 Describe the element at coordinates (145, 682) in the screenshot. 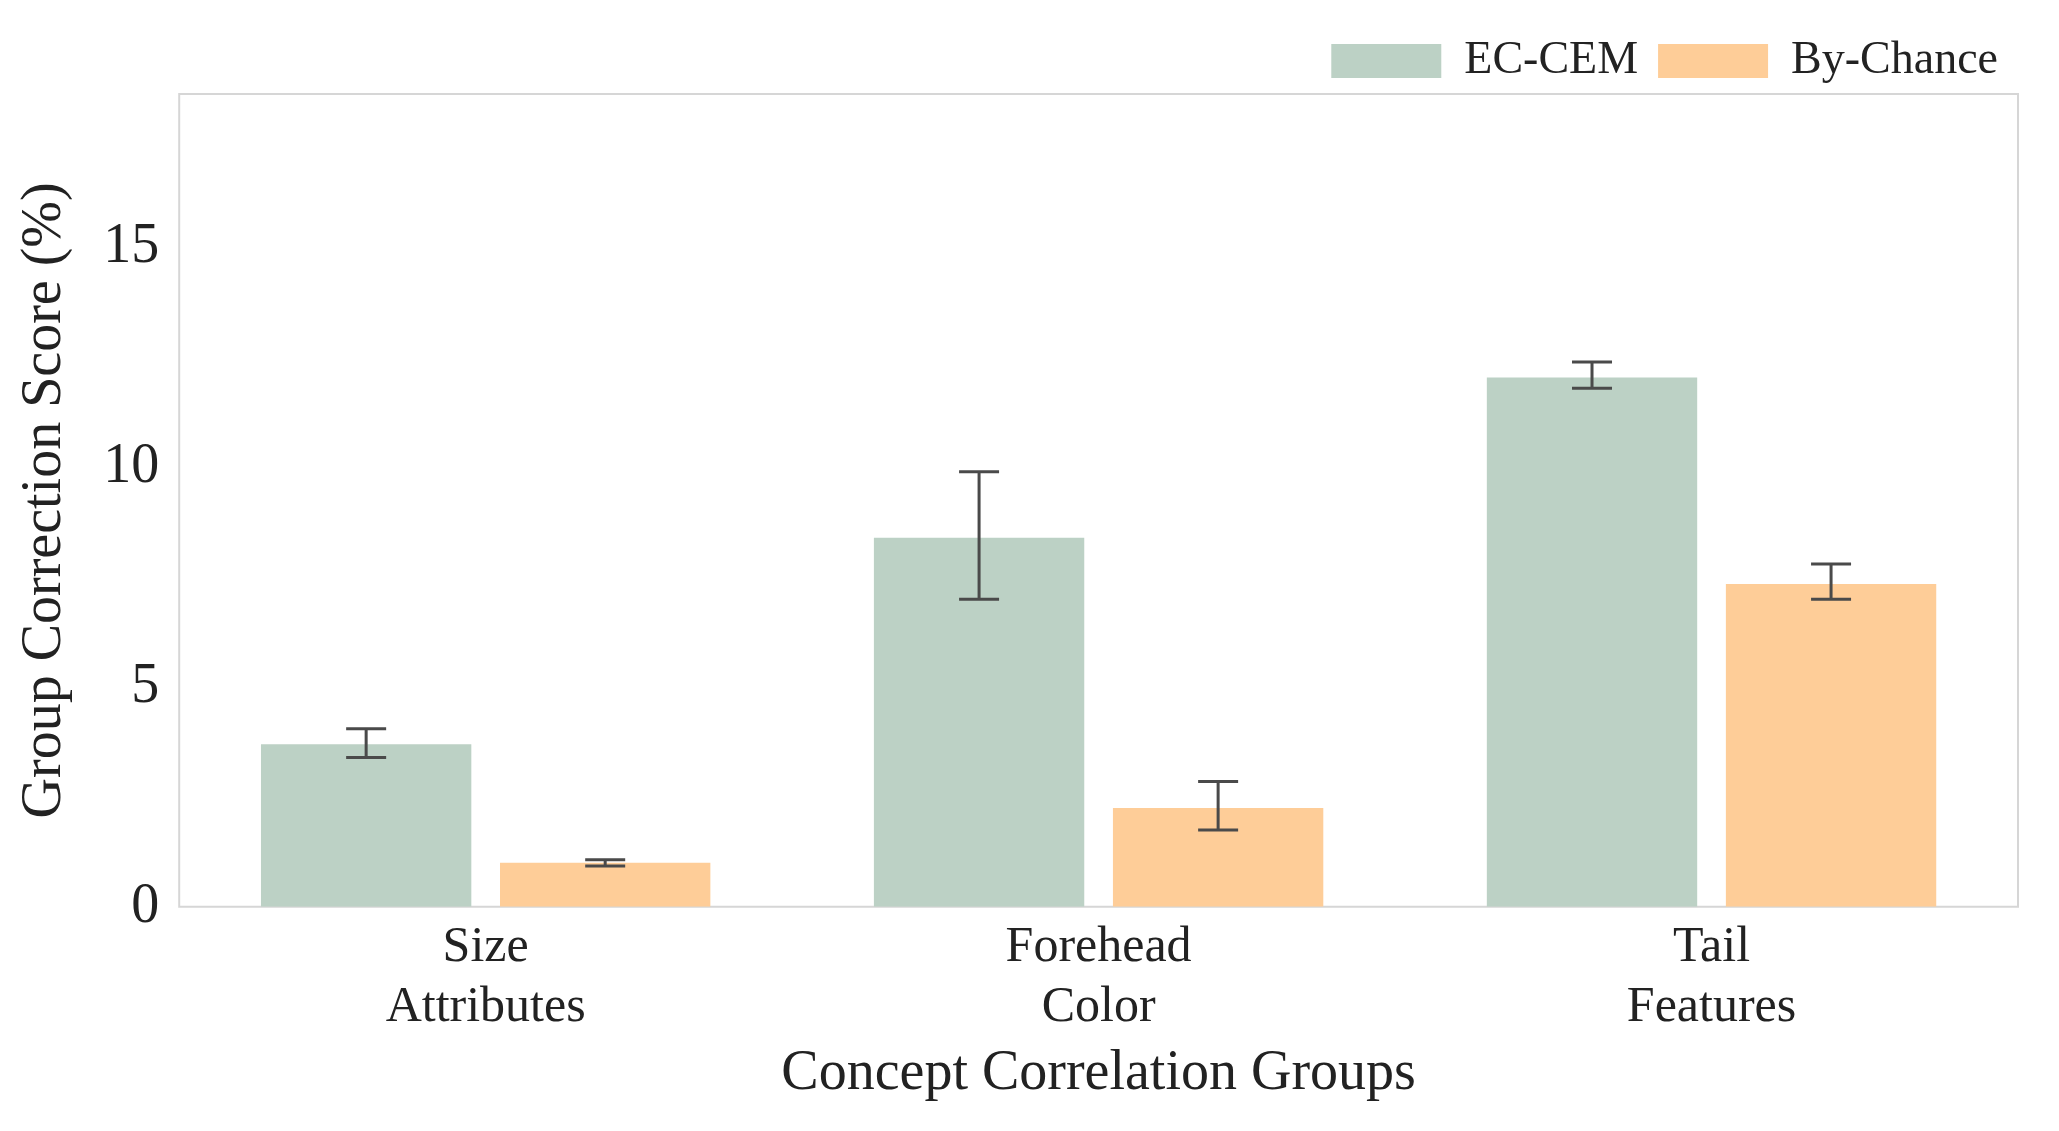

I see `y-tick-label: 5` at that location.